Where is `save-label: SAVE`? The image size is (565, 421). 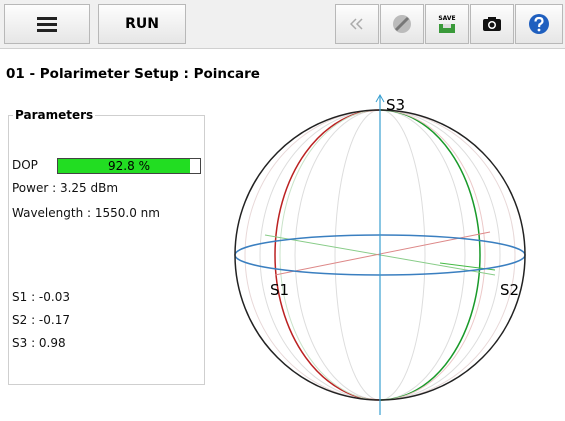
save-label: SAVE is located at coordinates (447, 18).